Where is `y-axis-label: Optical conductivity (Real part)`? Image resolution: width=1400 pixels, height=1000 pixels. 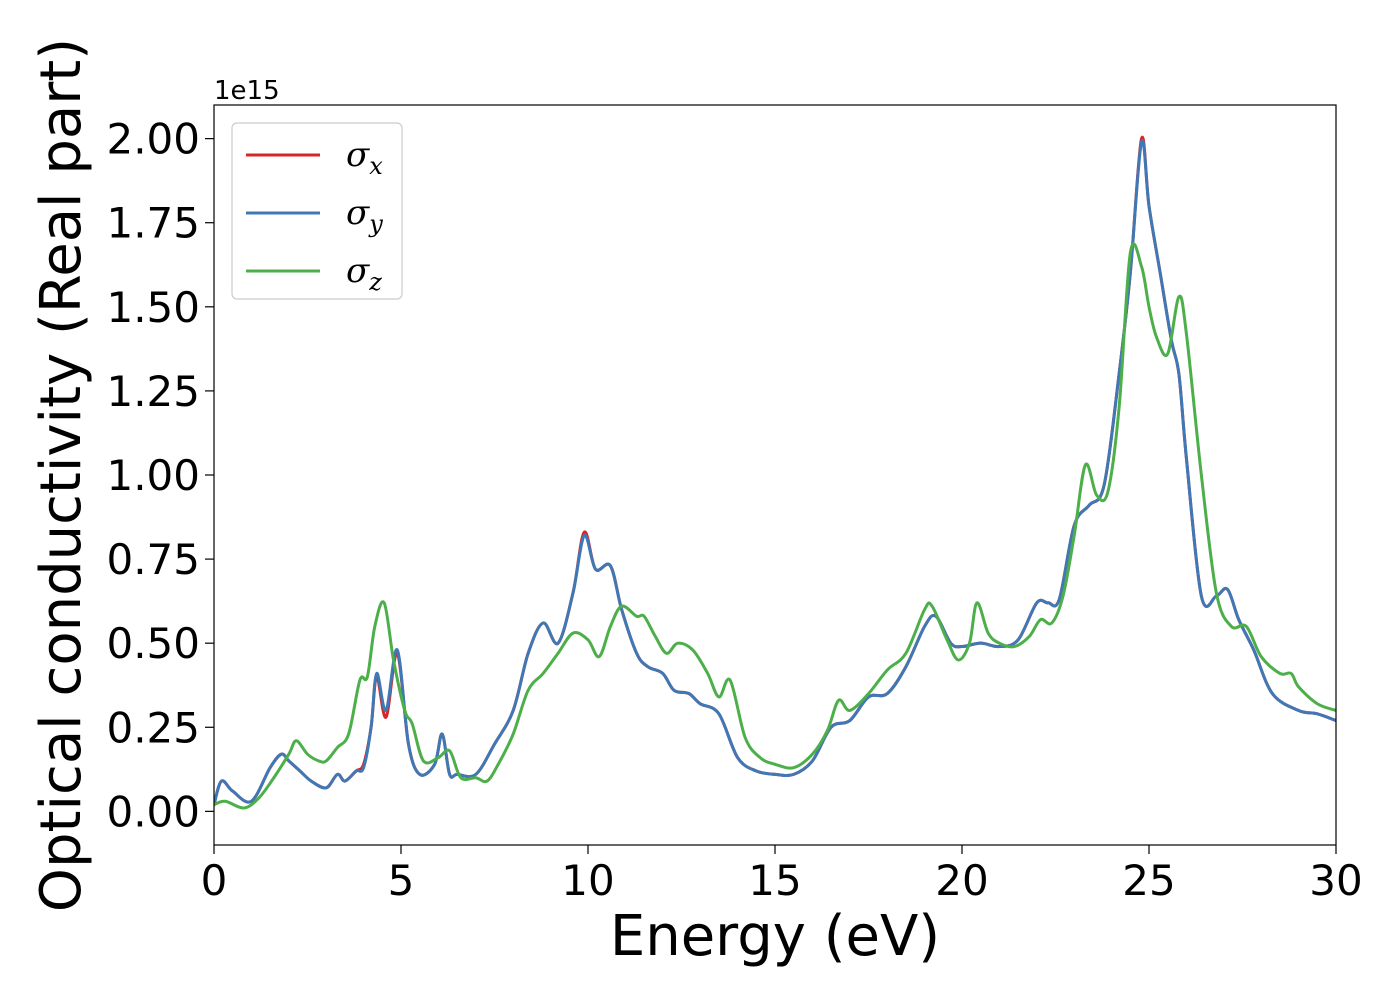
y-axis-label: Optical conductivity (Real part) is located at coordinates (61, 475).